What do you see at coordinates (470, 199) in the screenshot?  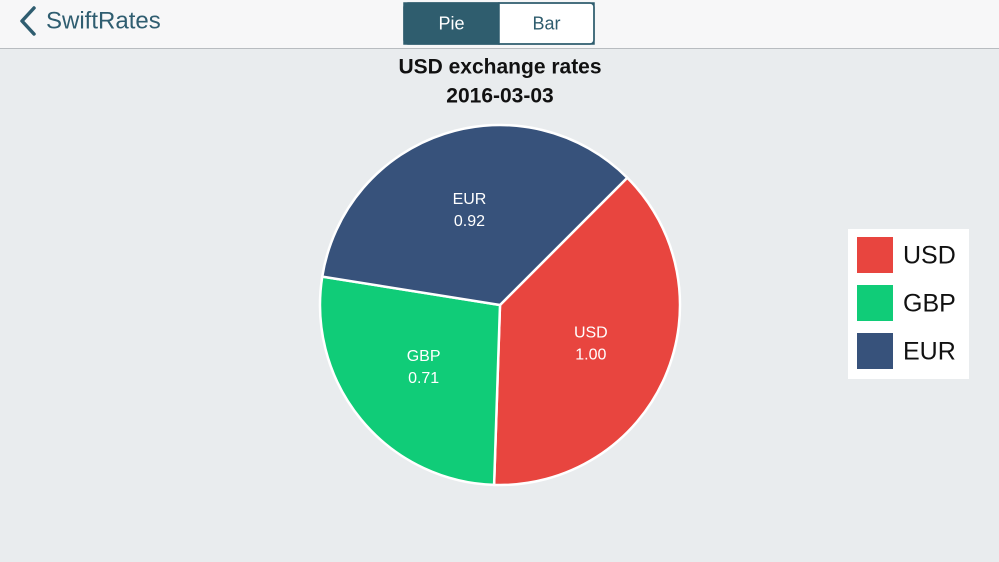 I see `slice-category: EUR` at bounding box center [470, 199].